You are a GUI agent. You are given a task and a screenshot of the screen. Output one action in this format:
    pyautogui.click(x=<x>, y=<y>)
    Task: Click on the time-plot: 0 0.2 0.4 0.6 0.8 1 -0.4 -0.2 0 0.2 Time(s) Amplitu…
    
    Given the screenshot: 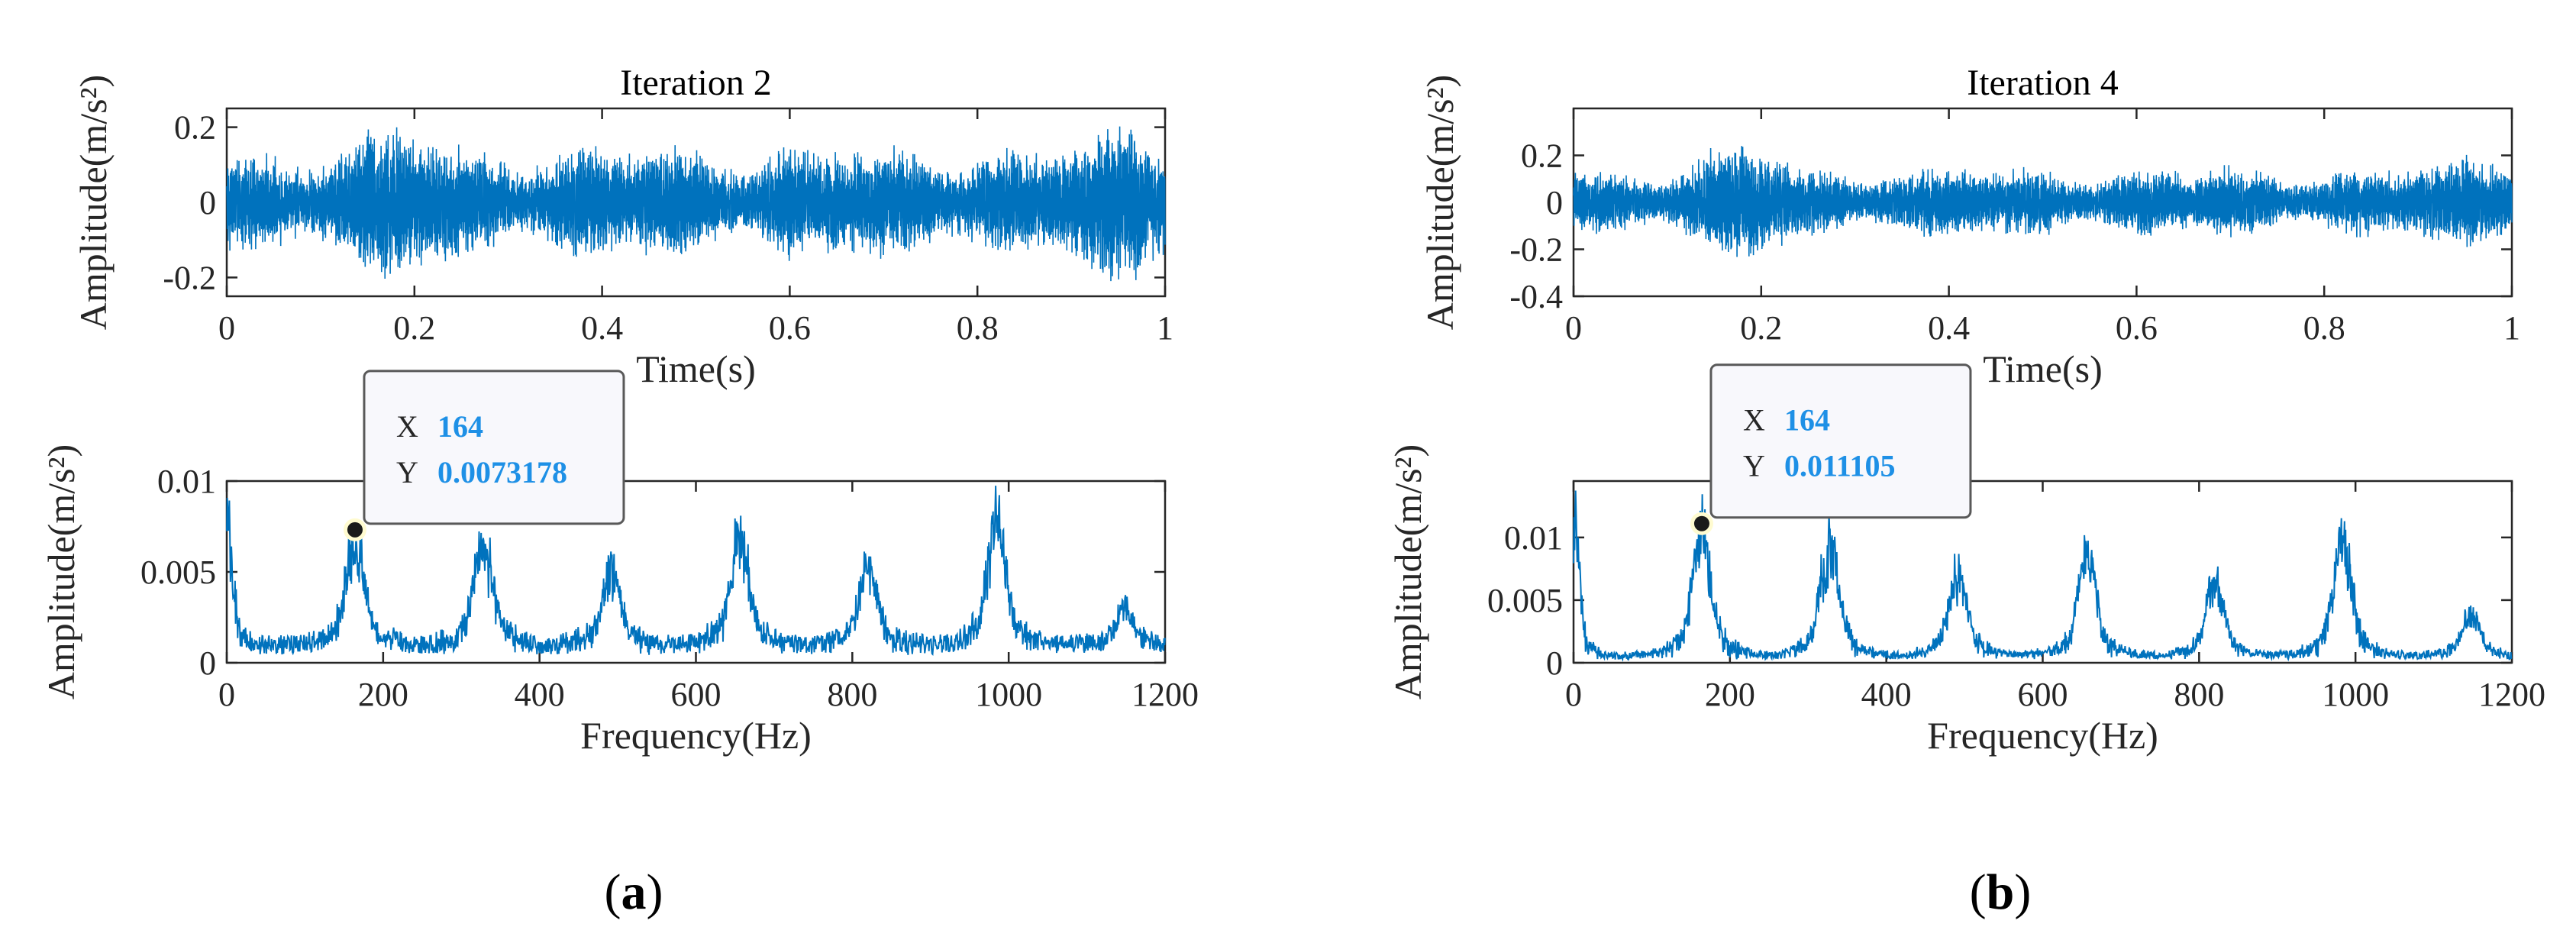 What is the action you would take?
    pyautogui.click(x=1969, y=227)
    